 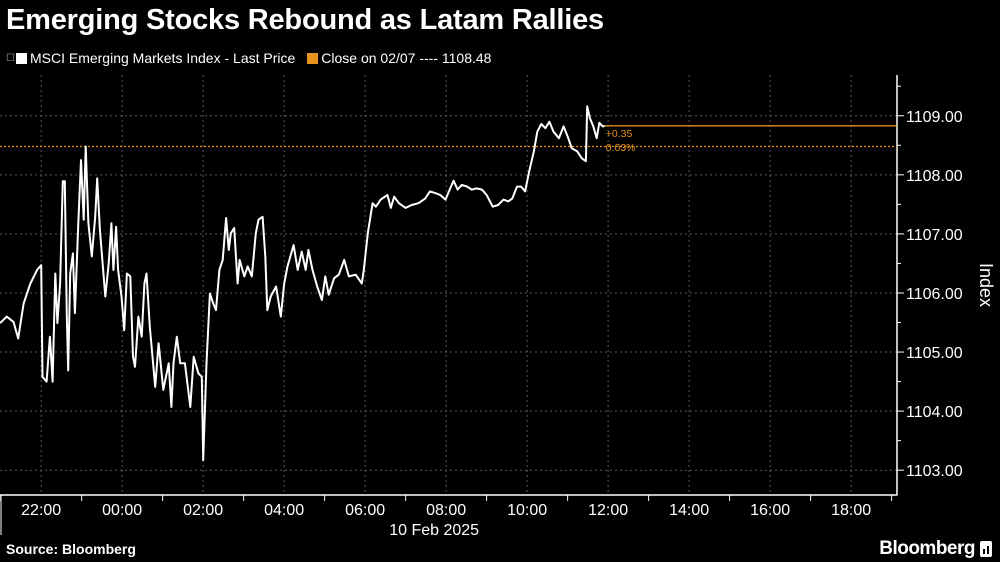 I want to click on percent-annotation: 0.03%, so click(x=621, y=148).